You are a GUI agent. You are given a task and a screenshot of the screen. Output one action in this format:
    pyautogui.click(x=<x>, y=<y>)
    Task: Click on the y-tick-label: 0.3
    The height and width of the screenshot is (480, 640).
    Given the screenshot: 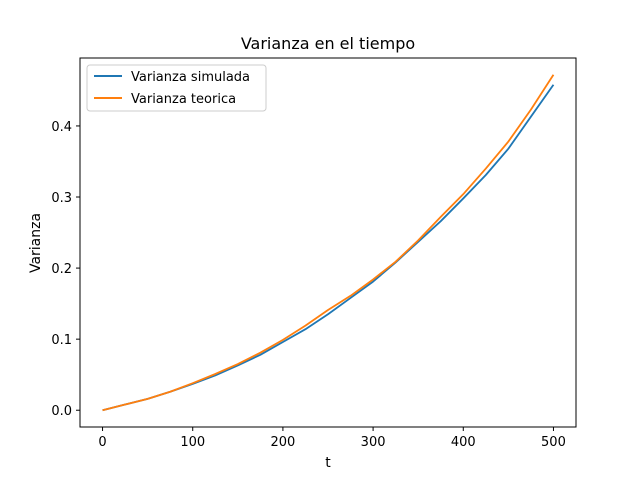 What is the action you would take?
    pyautogui.click(x=61, y=198)
    